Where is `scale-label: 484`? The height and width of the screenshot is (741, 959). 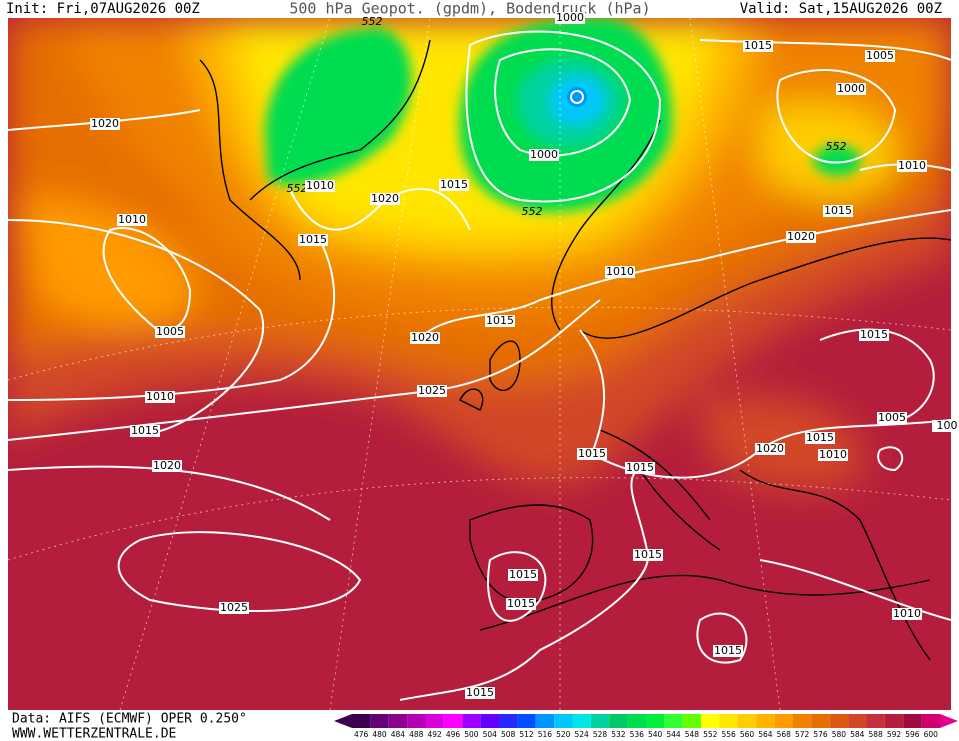 scale-label: 484 is located at coordinates (398, 734).